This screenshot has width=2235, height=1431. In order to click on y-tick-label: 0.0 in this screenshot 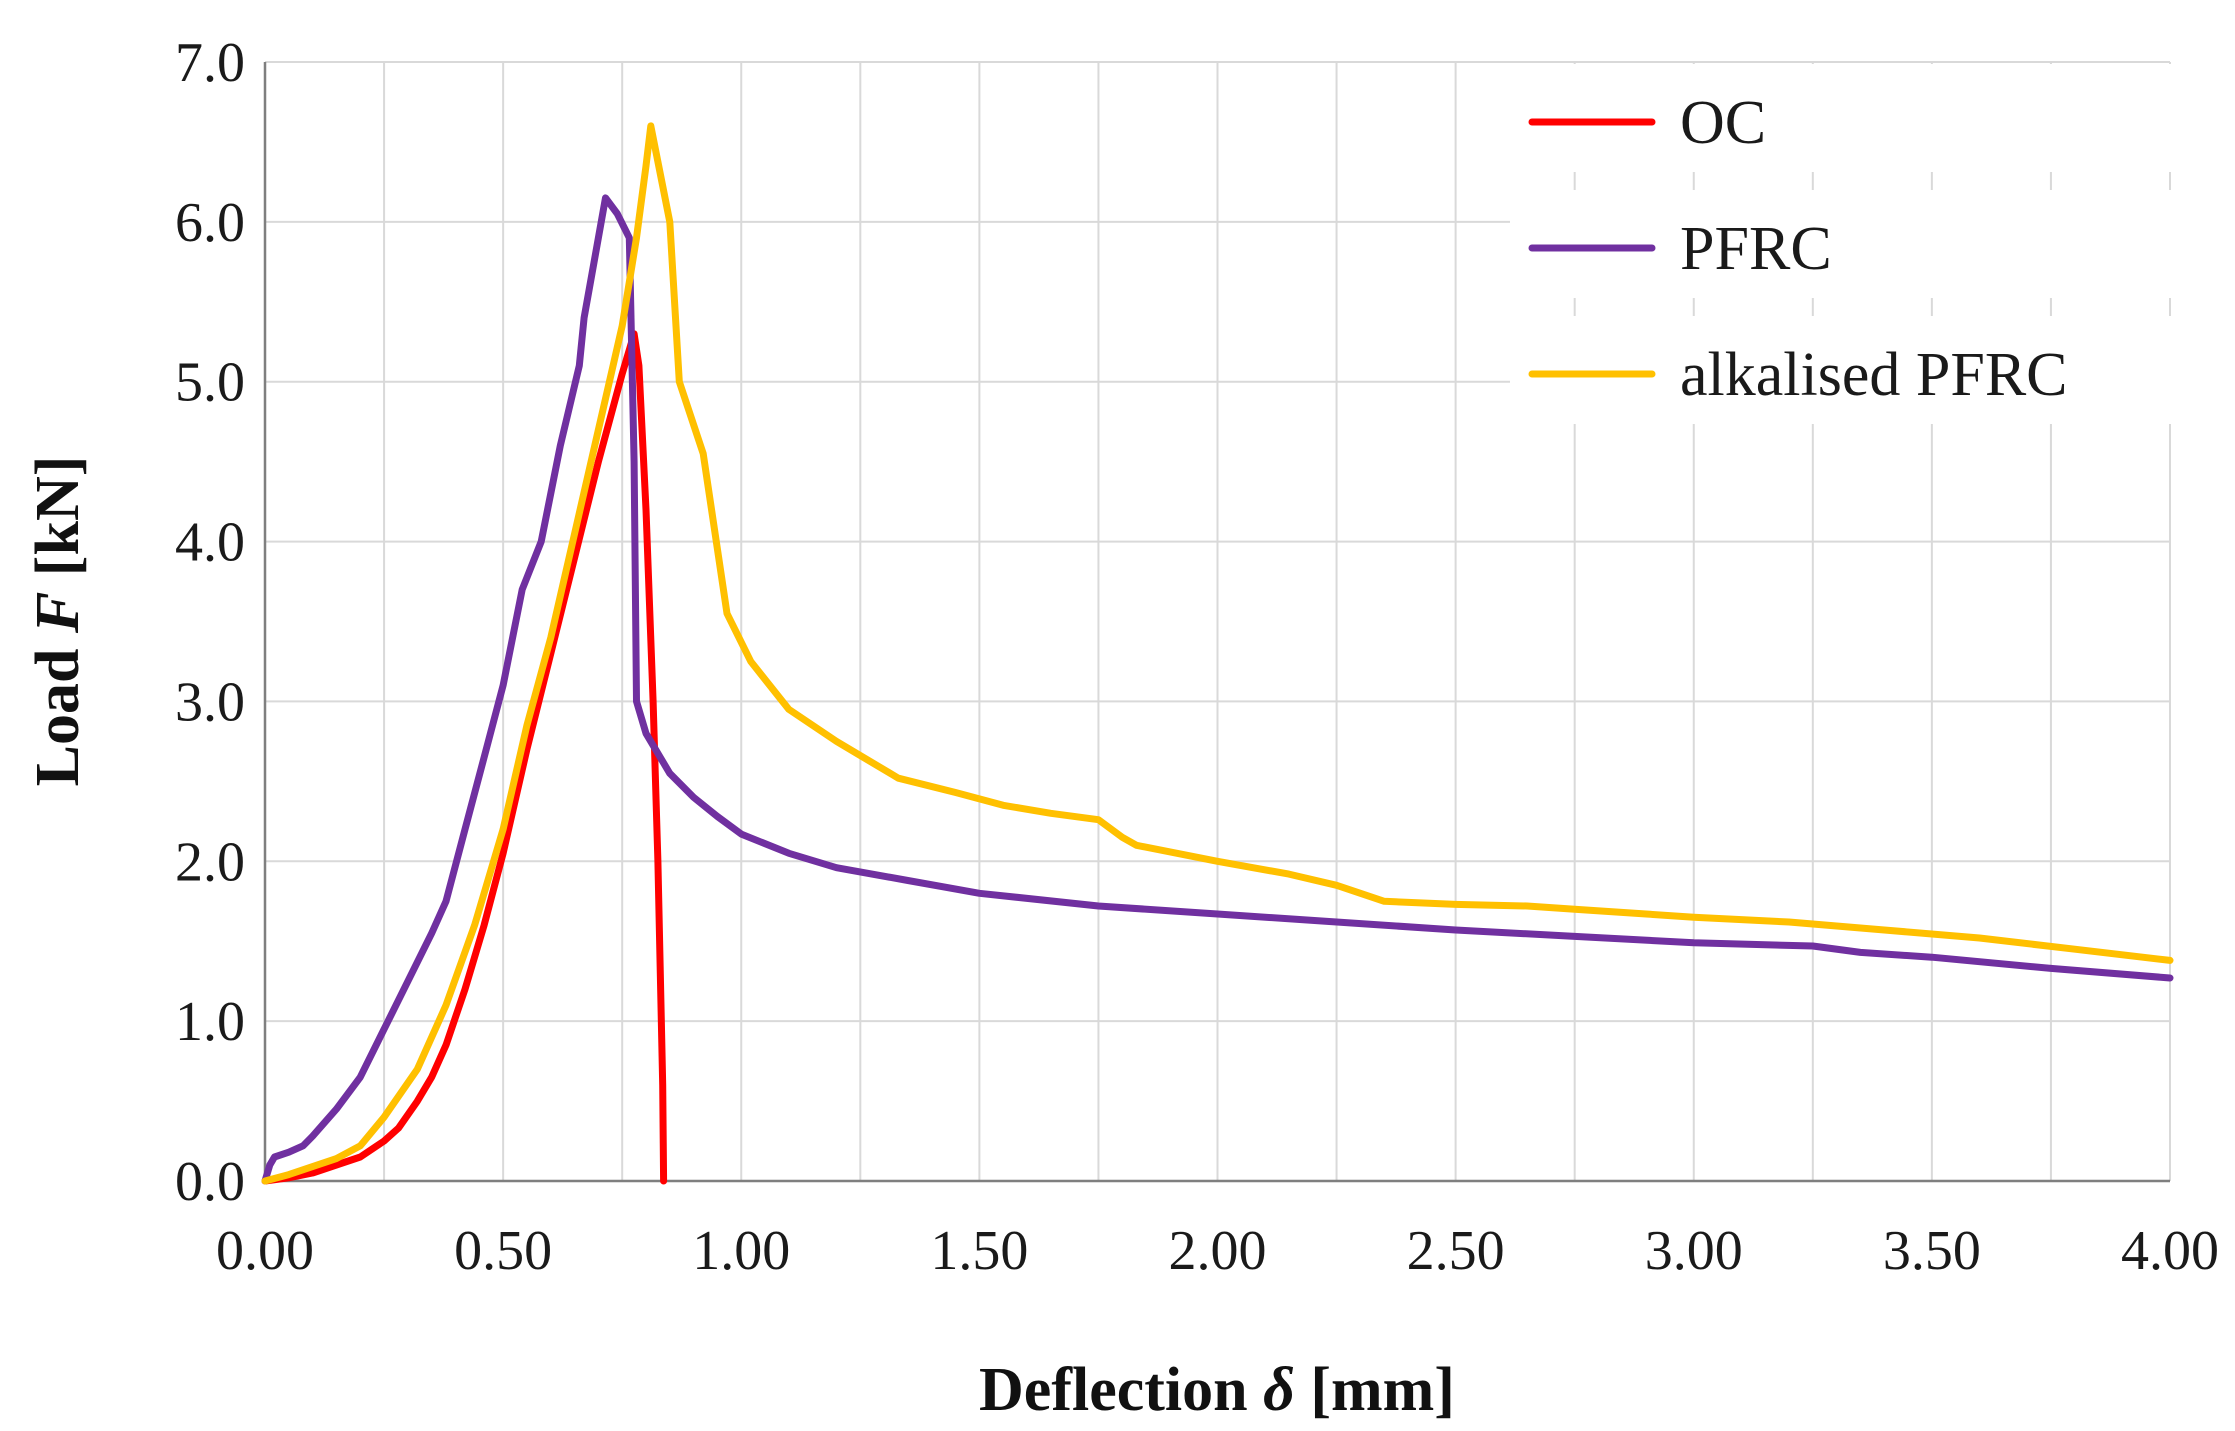, I will do `click(210, 1182)`.